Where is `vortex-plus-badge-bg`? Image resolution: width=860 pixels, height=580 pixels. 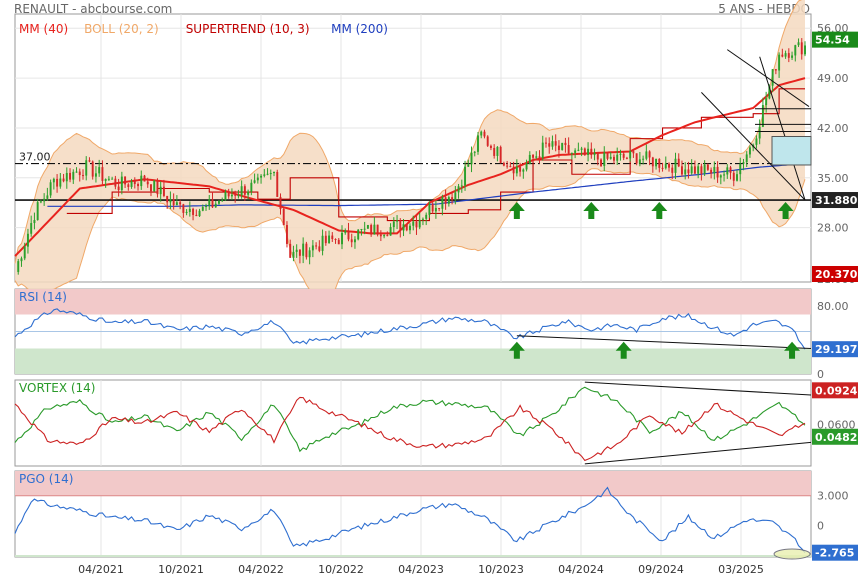 vortex-plus-badge-bg is located at coordinates (835, 436).